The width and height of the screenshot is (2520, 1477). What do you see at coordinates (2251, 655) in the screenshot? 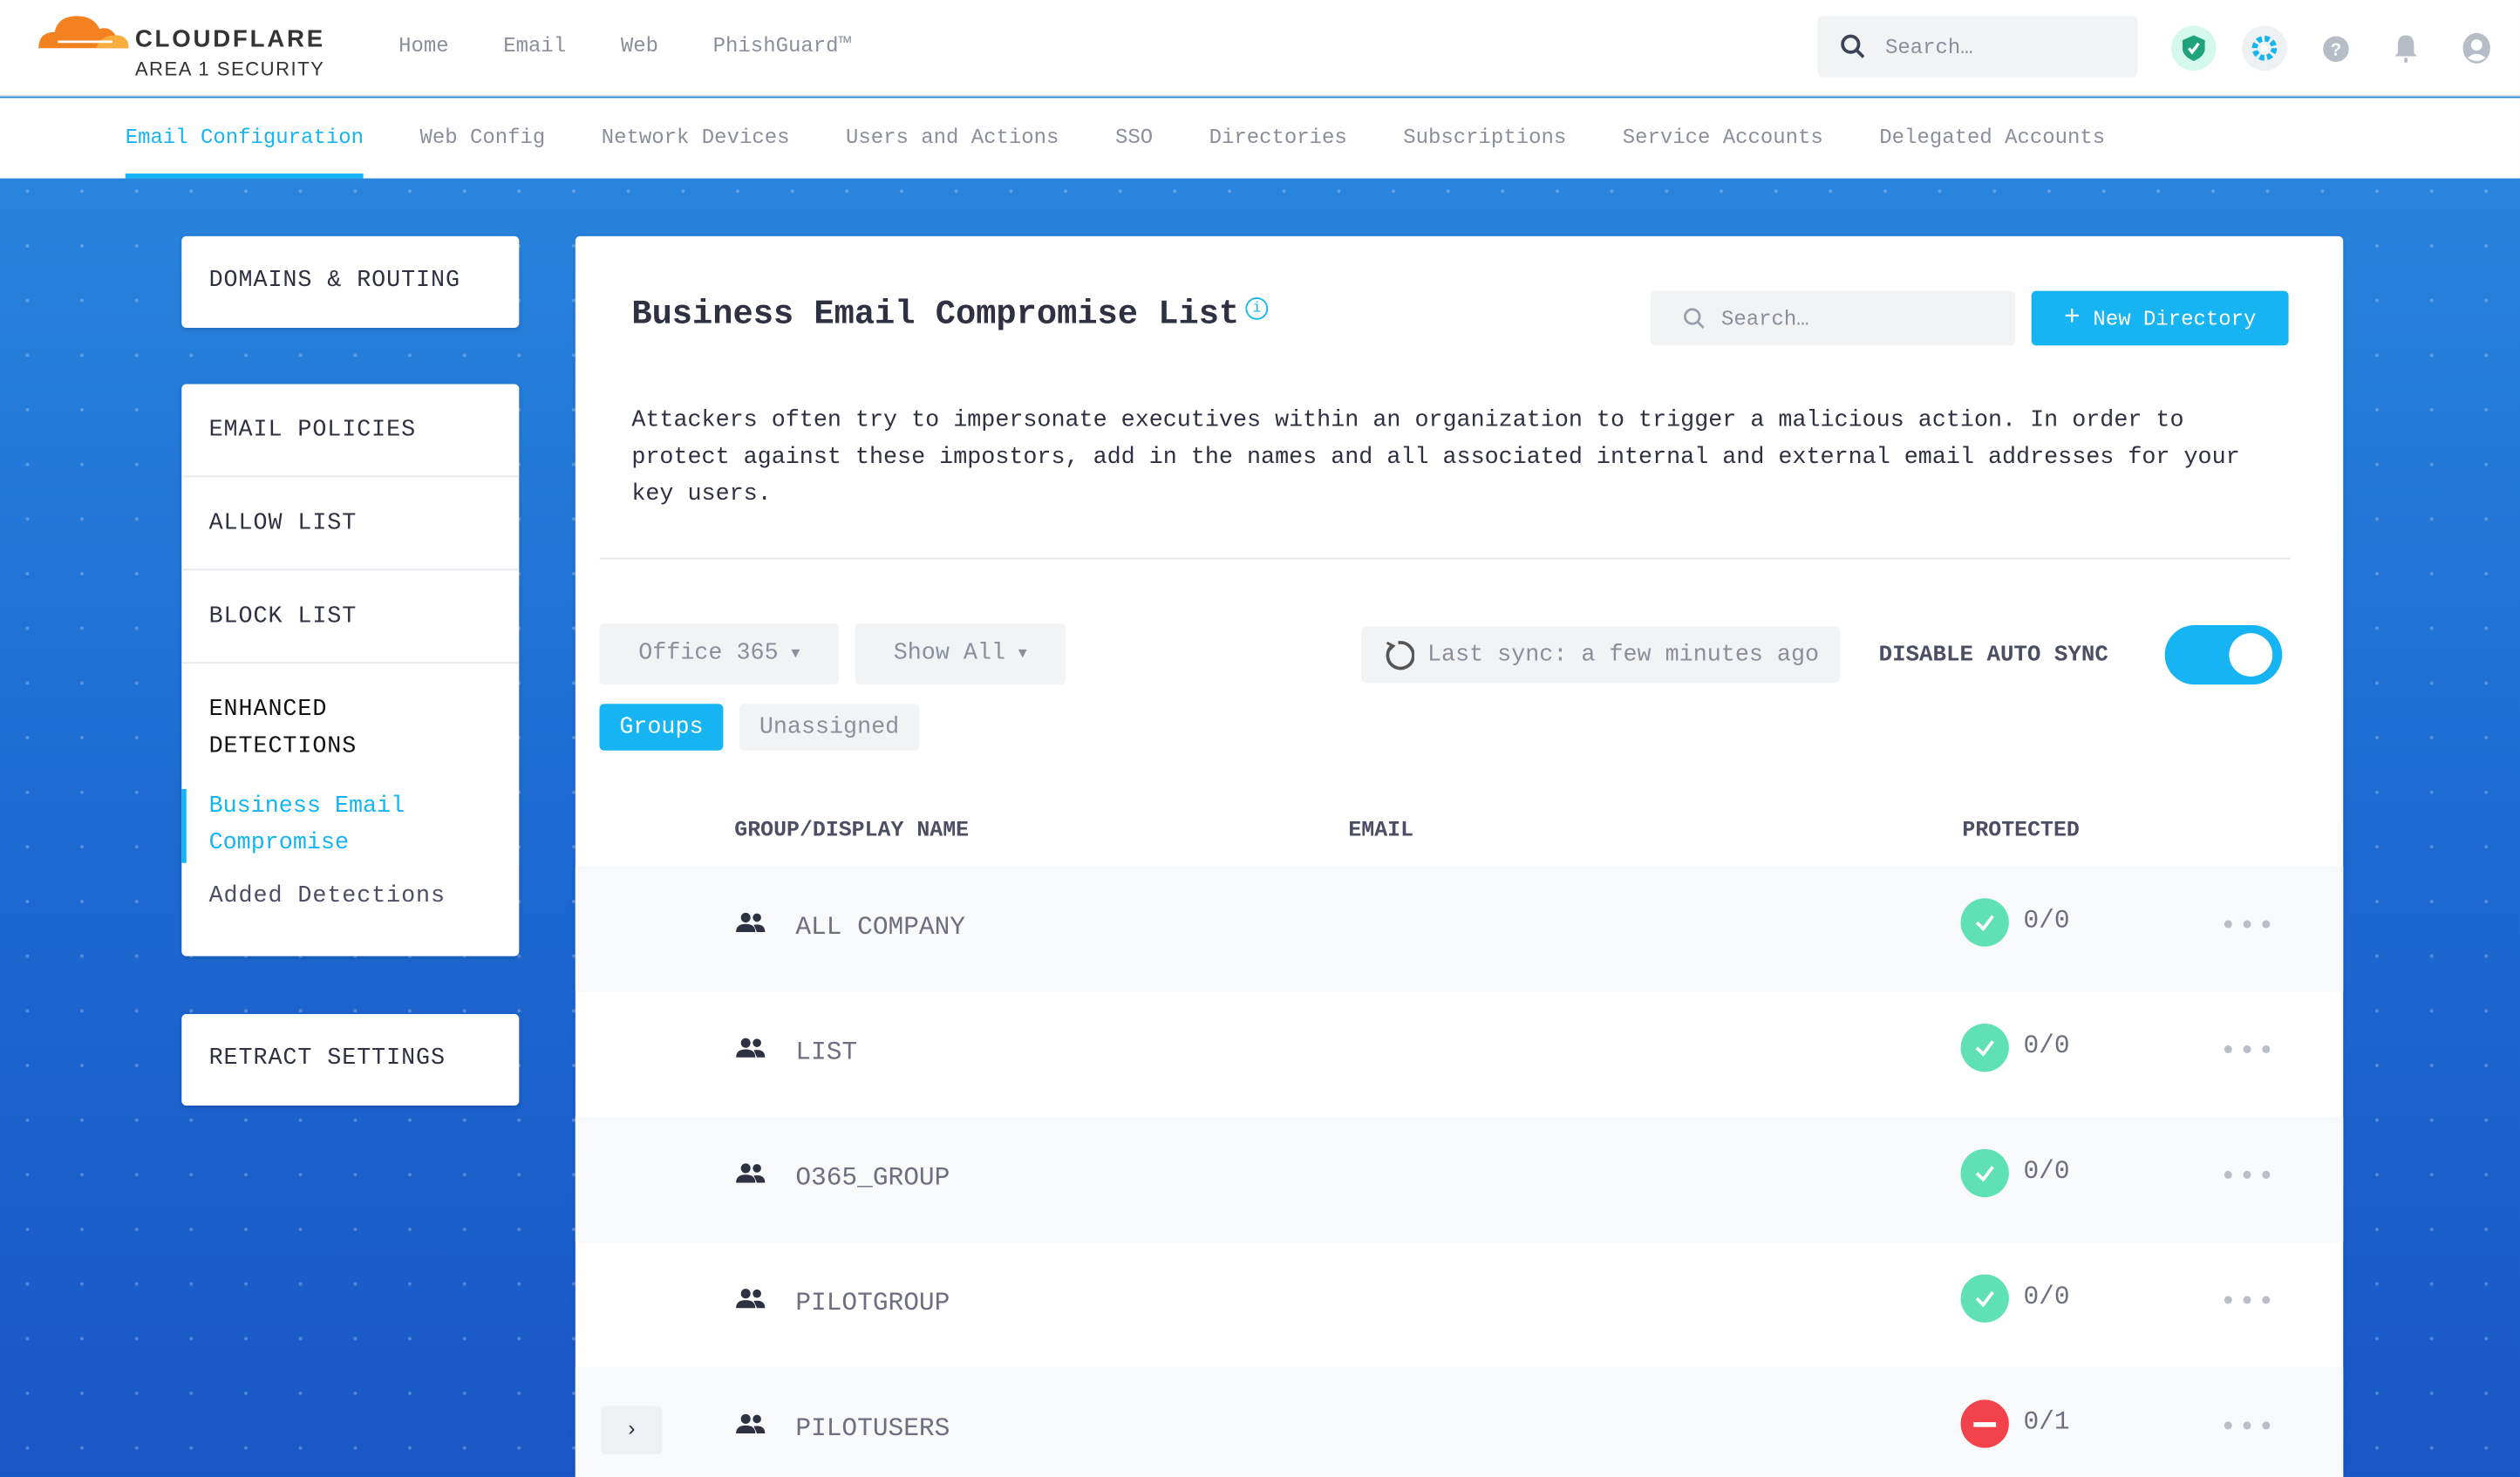
I see `toggle-knob` at bounding box center [2251, 655].